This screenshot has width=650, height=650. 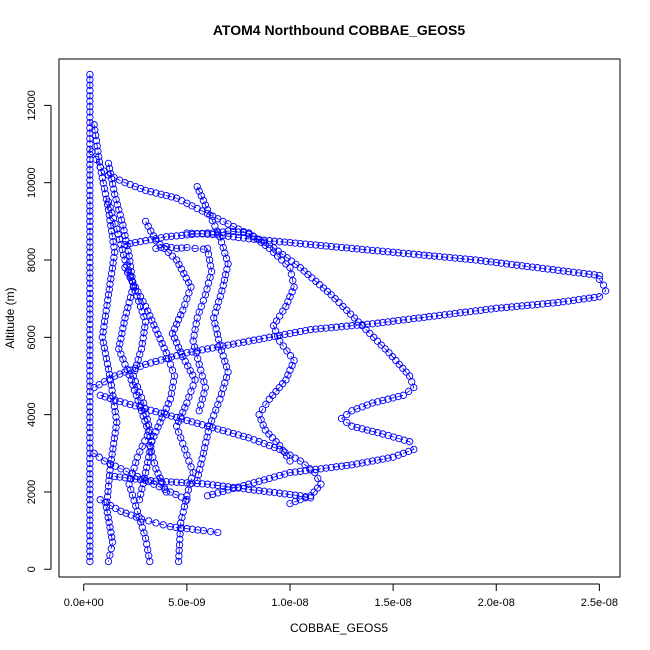 I want to click on x-tick-label: 1.0e-08, so click(x=289, y=603).